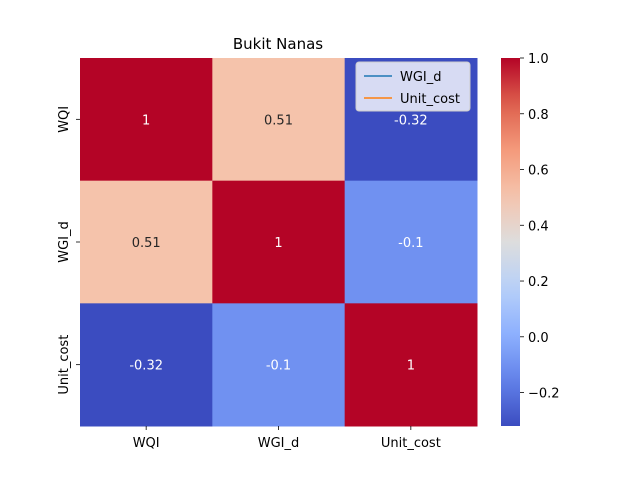 The height and width of the screenshot is (480, 640). Describe the element at coordinates (279, 443) in the screenshot. I see `x-tick-label: WGI_d` at that location.